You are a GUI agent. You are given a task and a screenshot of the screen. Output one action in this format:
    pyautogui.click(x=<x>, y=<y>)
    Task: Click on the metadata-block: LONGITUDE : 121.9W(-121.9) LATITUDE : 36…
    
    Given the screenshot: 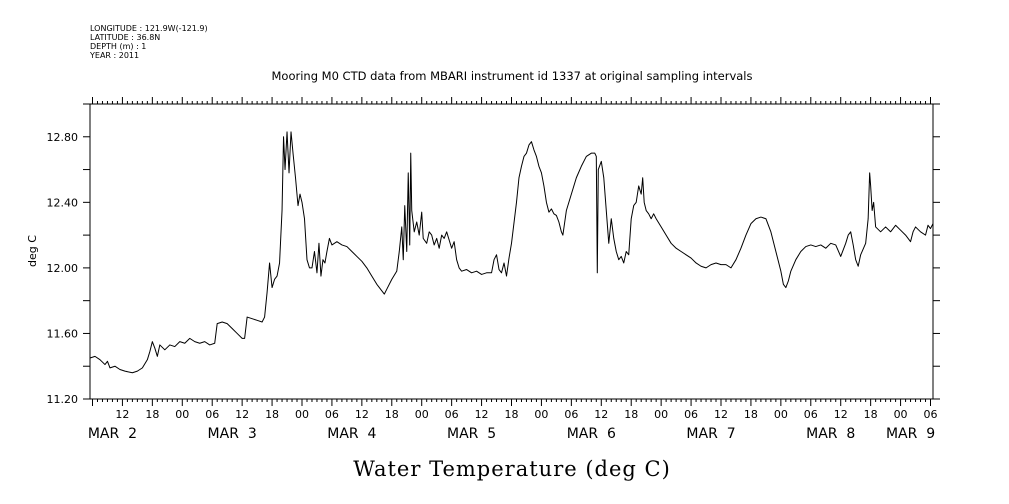 What is the action you would take?
    pyautogui.click(x=148, y=42)
    